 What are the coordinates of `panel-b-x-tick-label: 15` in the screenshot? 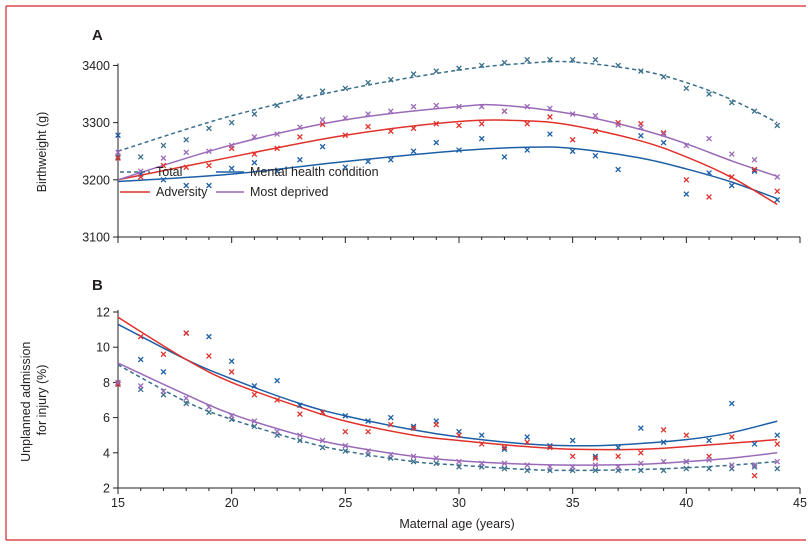 It's located at (118, 503).